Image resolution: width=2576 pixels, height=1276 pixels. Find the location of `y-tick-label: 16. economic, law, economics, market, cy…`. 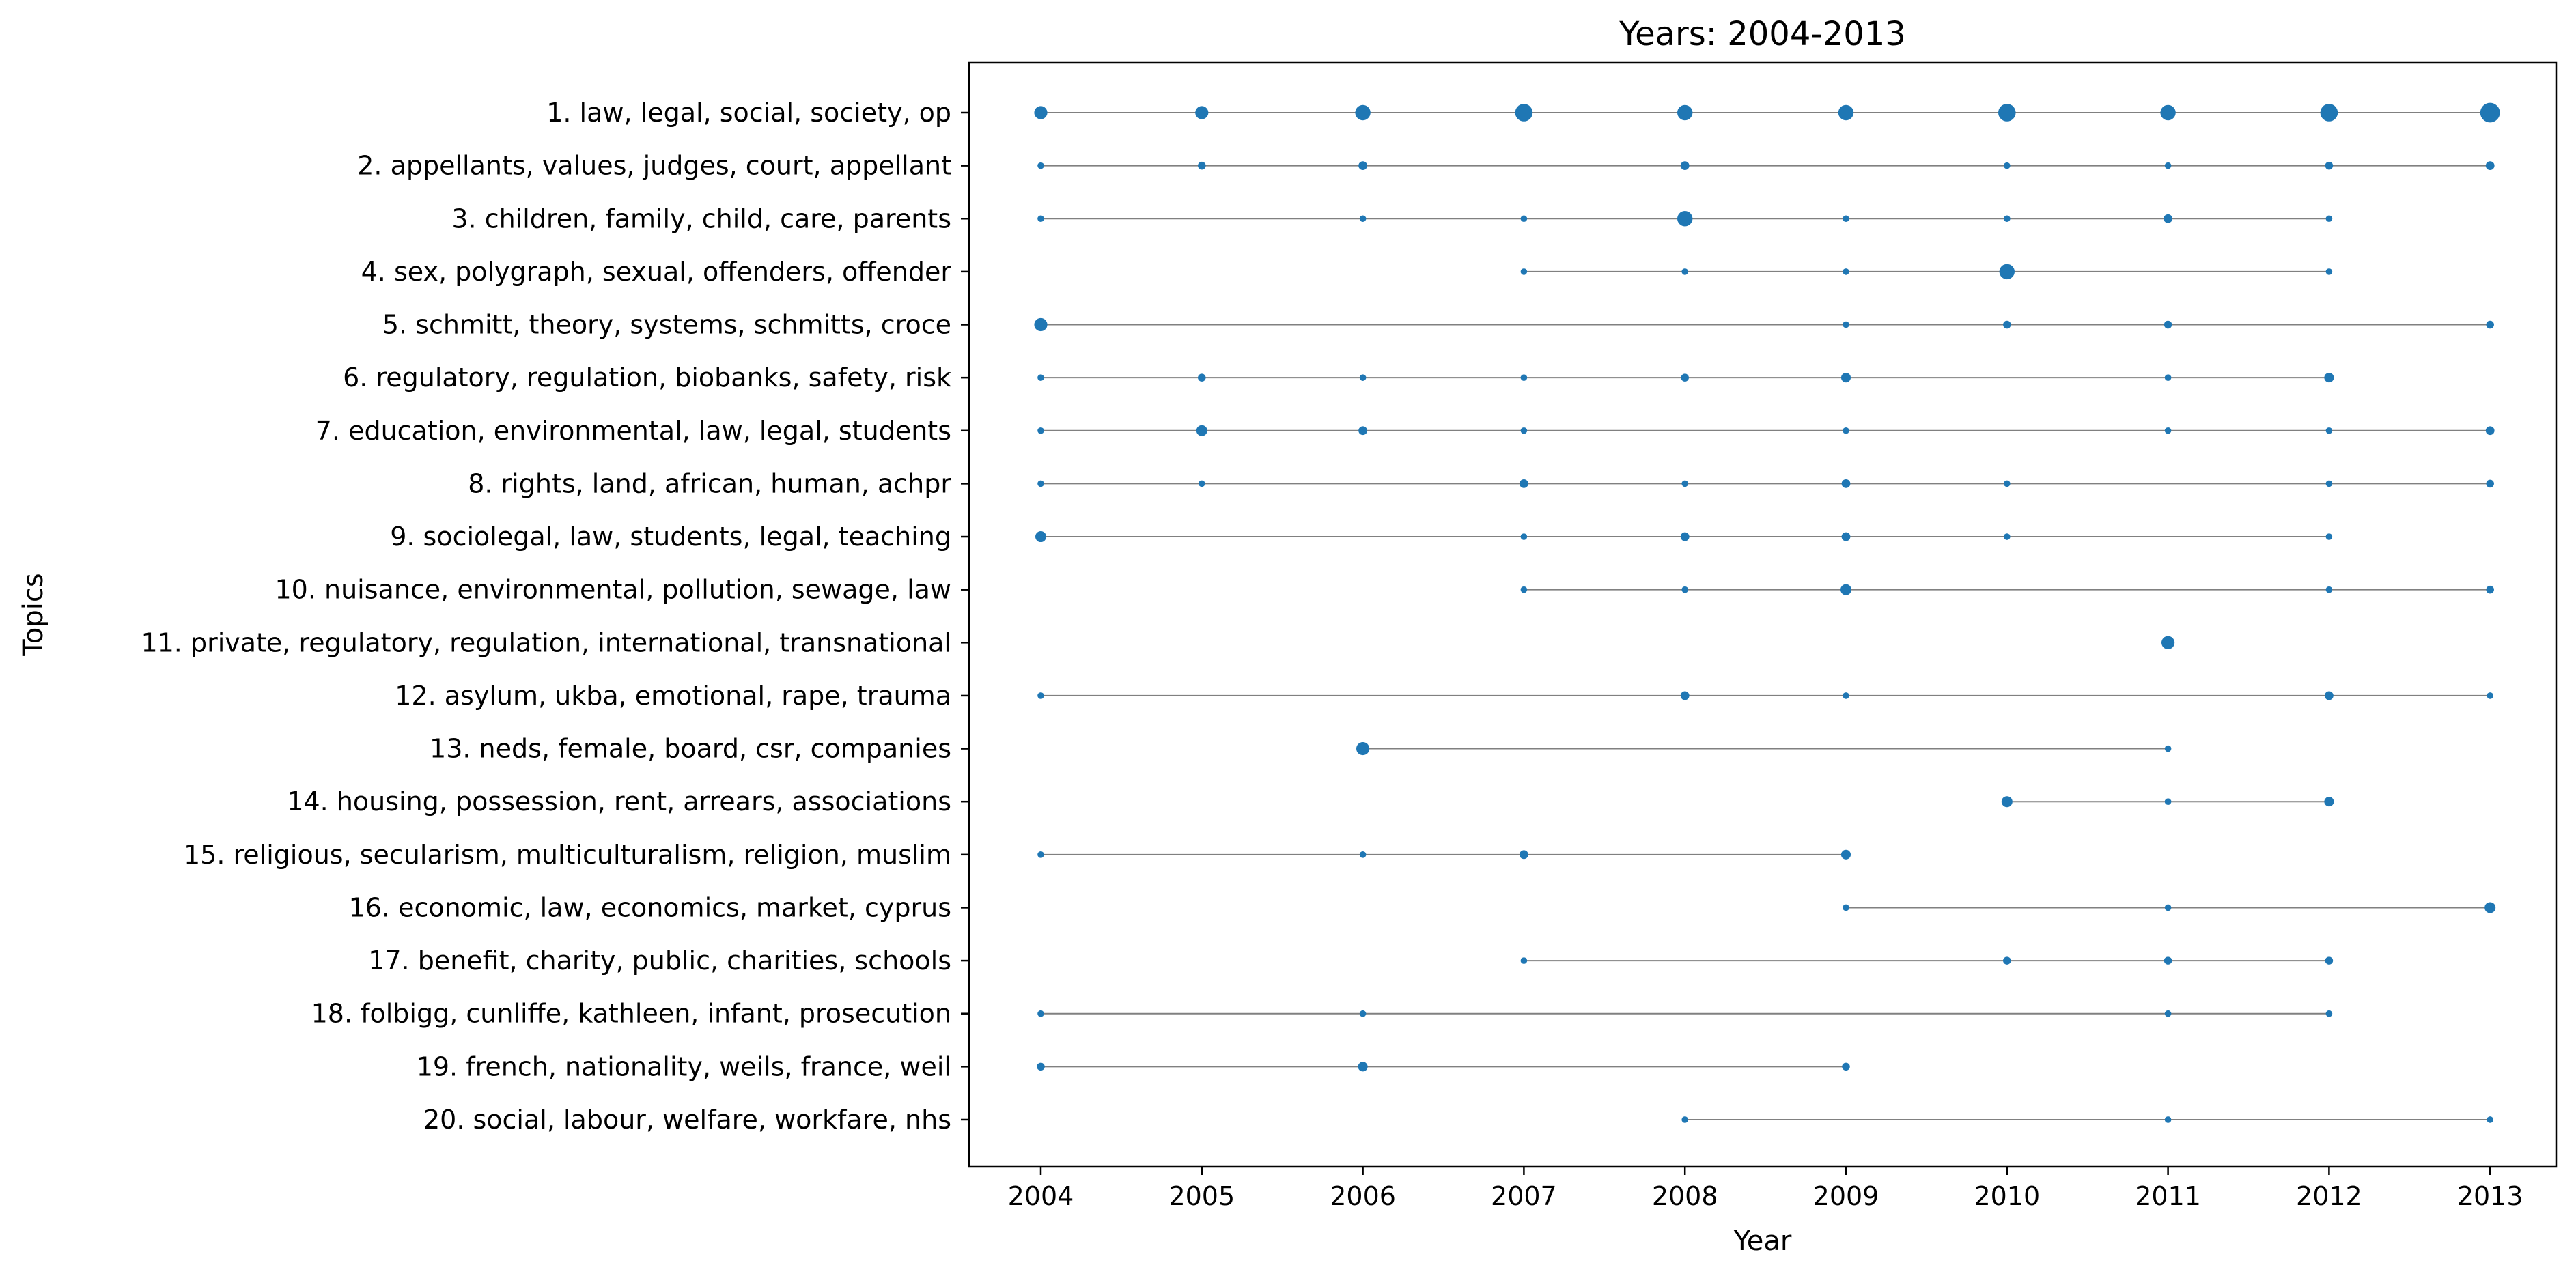

y-tick-label: 16. economic, law, economics, market, cy… is located at coordinates (650, 907).